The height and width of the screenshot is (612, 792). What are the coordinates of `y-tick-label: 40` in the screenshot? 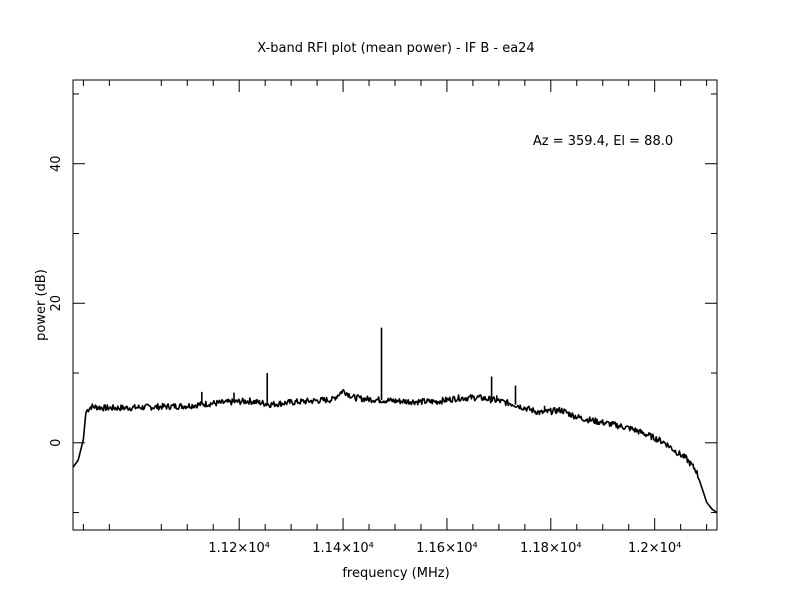 It's located at (56, 163).